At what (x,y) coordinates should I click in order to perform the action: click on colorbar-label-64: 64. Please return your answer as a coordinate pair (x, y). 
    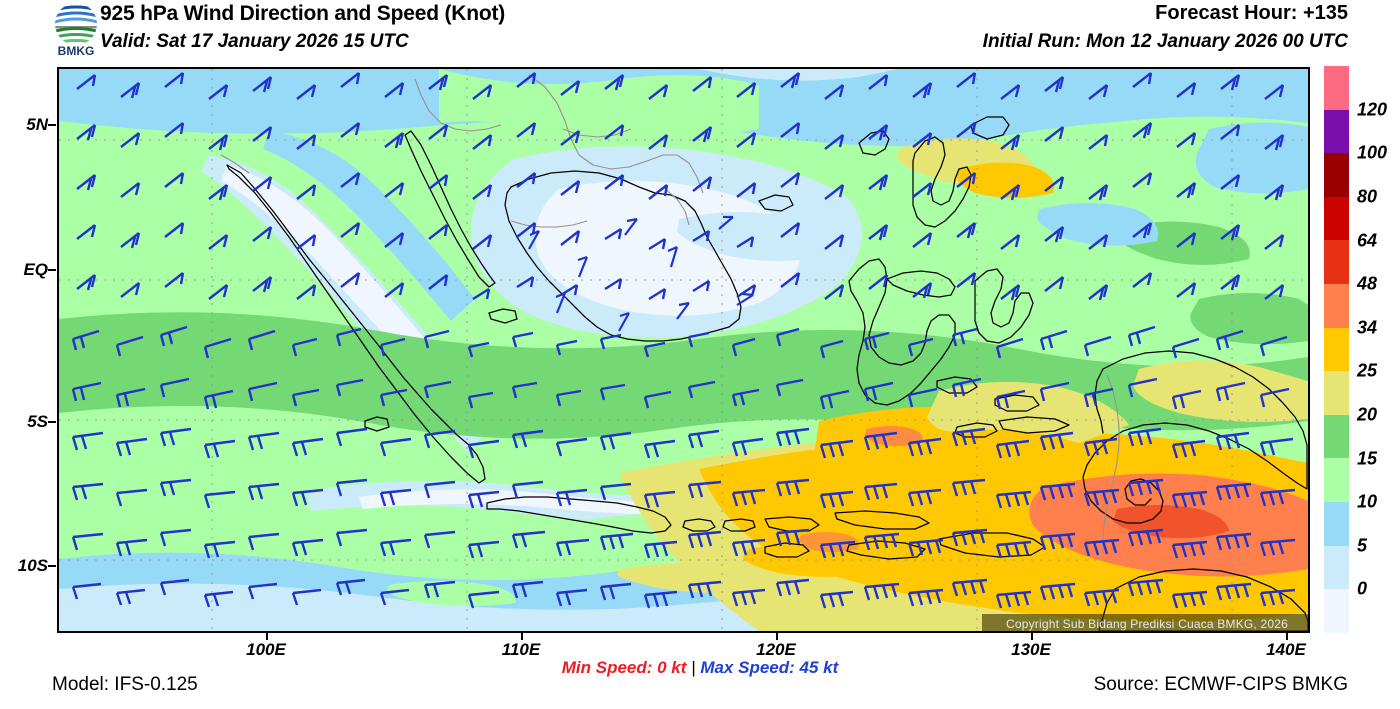
    Looking at the image, I should click on (1367, 240).